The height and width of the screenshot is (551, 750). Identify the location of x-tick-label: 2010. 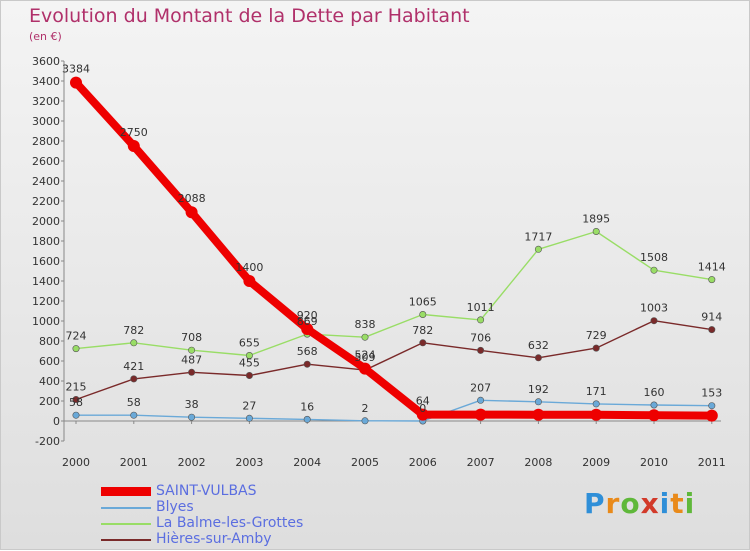
(654, 462).